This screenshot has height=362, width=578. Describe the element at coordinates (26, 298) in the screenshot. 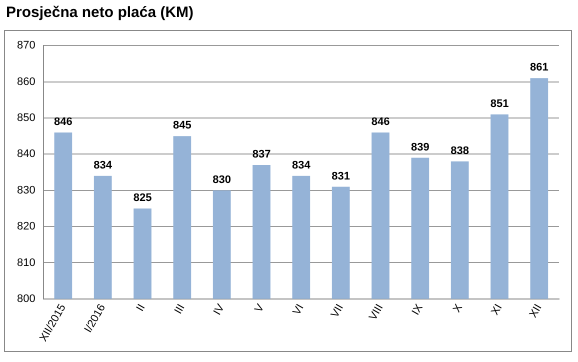

I see `y-tick-label: 800` at that location.